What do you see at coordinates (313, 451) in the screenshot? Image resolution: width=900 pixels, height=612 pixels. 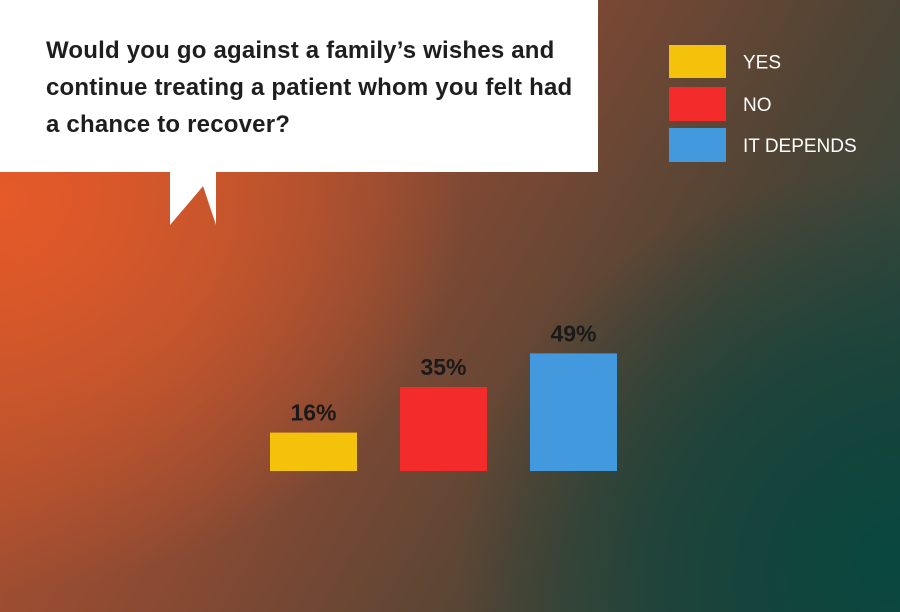 I see `bar-yes` at bounding box center [313, 451].